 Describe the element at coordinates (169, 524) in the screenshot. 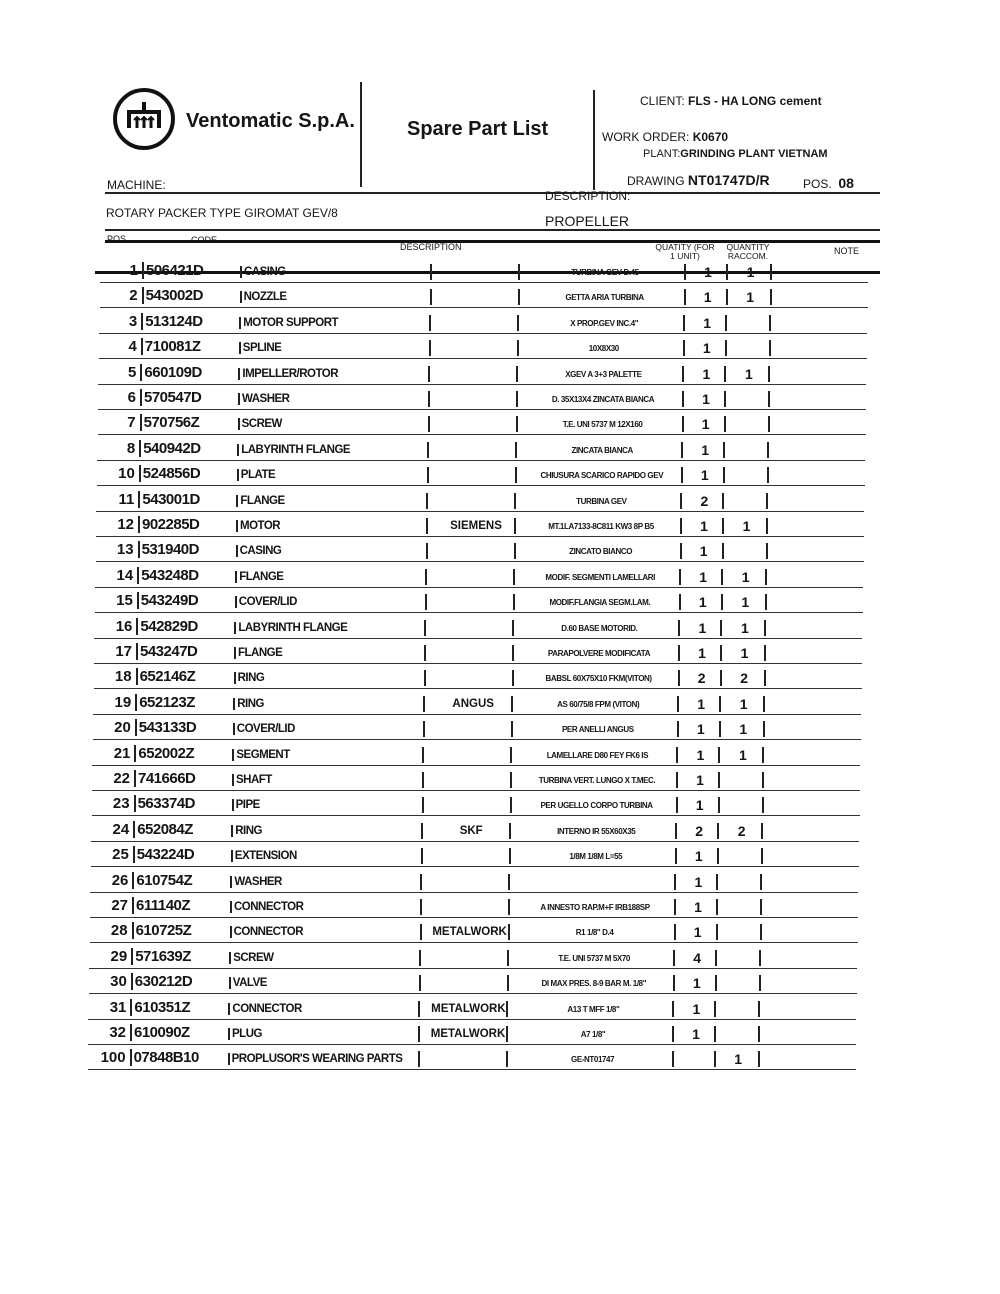

I see `part-code: 902285D` at that location.